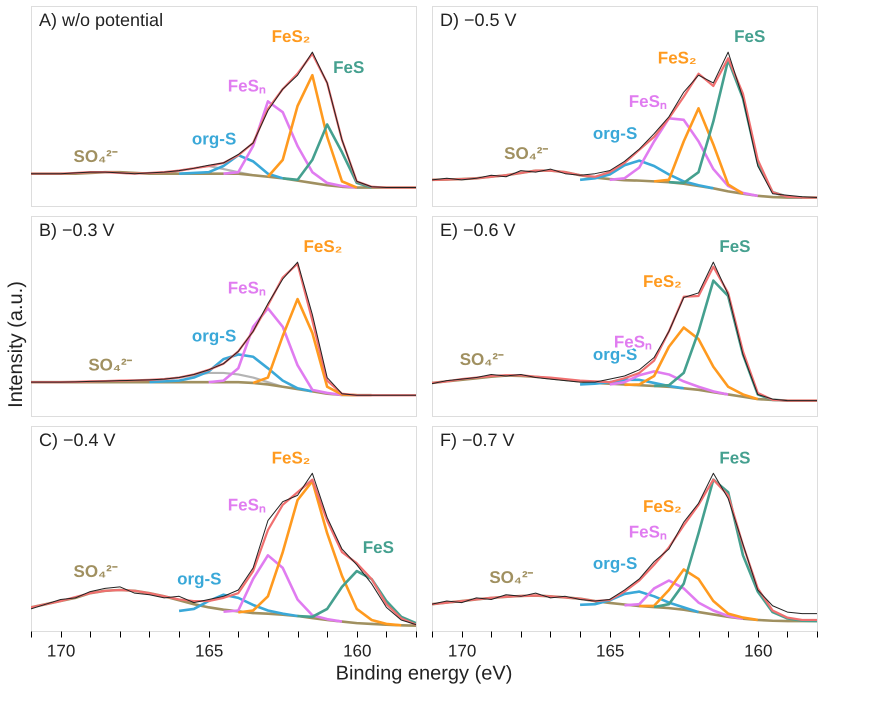 Image resolution: width=894 pixels, height=727 pixels. I want to click on chart-title: F) −0.7 V, so click(477, 440).